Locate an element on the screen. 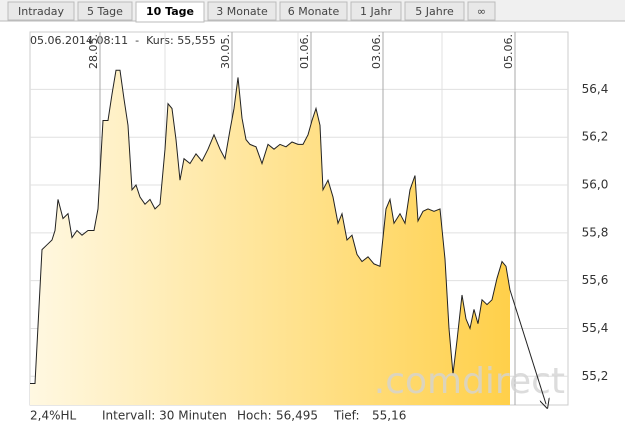 This screenshot has width=625, height=441. tab-label: 5 Tage is located at coordinates (105, 11).